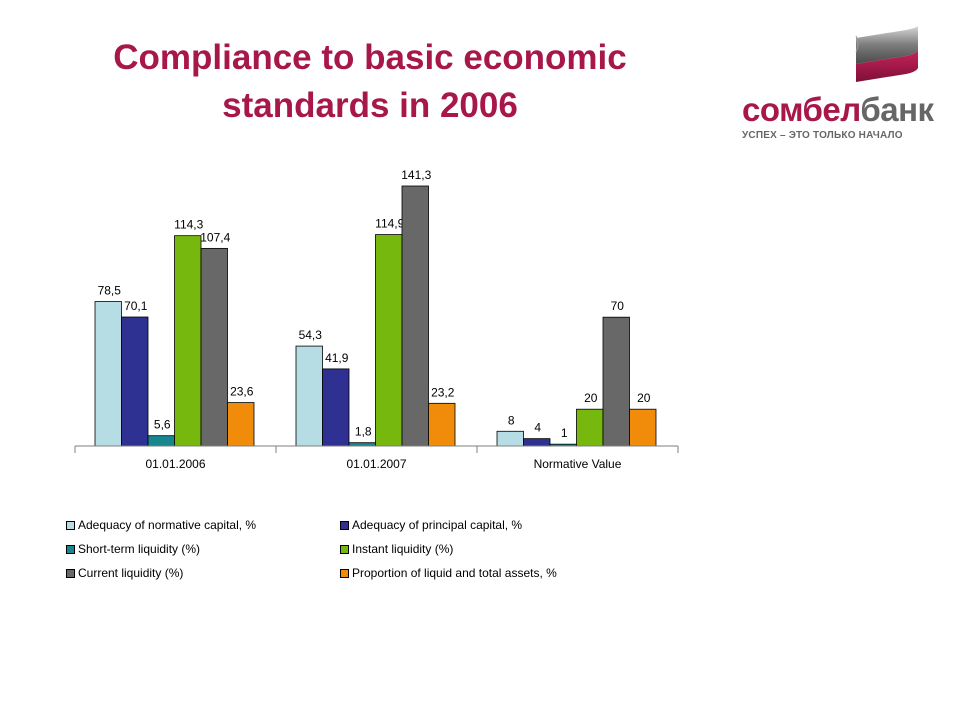 The image size is (960, 720). Describe the element at coordinates (370, 105) in the screenshot. I see `title-line-2: standards in 2006` at that location.